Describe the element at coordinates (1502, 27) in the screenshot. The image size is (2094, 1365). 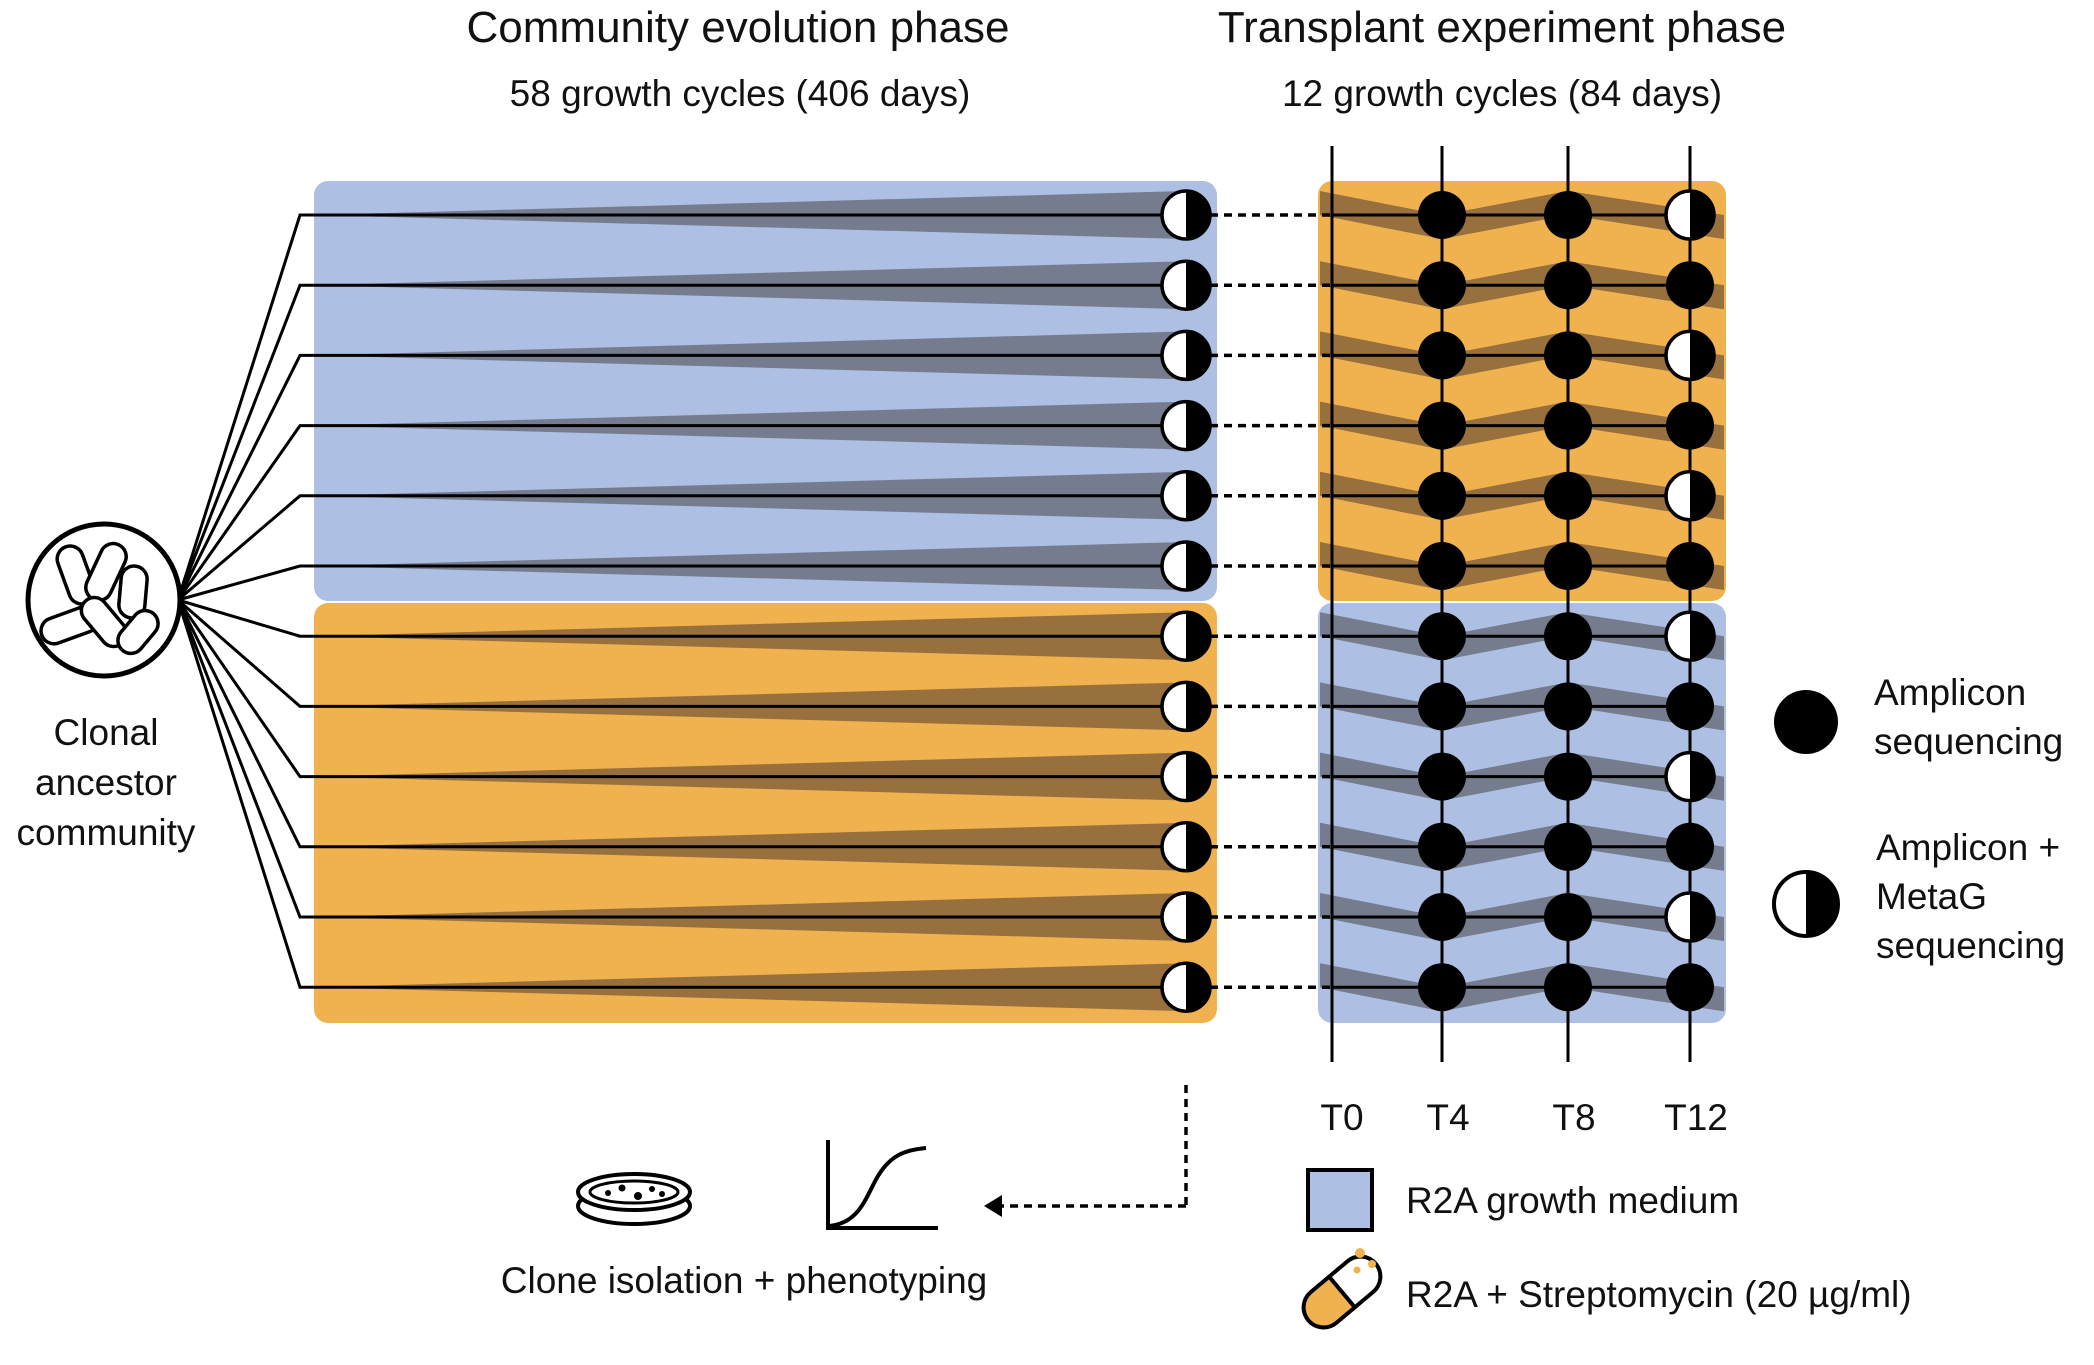
I see `transplant-phase-title: Transplant experiment phase` at that location.